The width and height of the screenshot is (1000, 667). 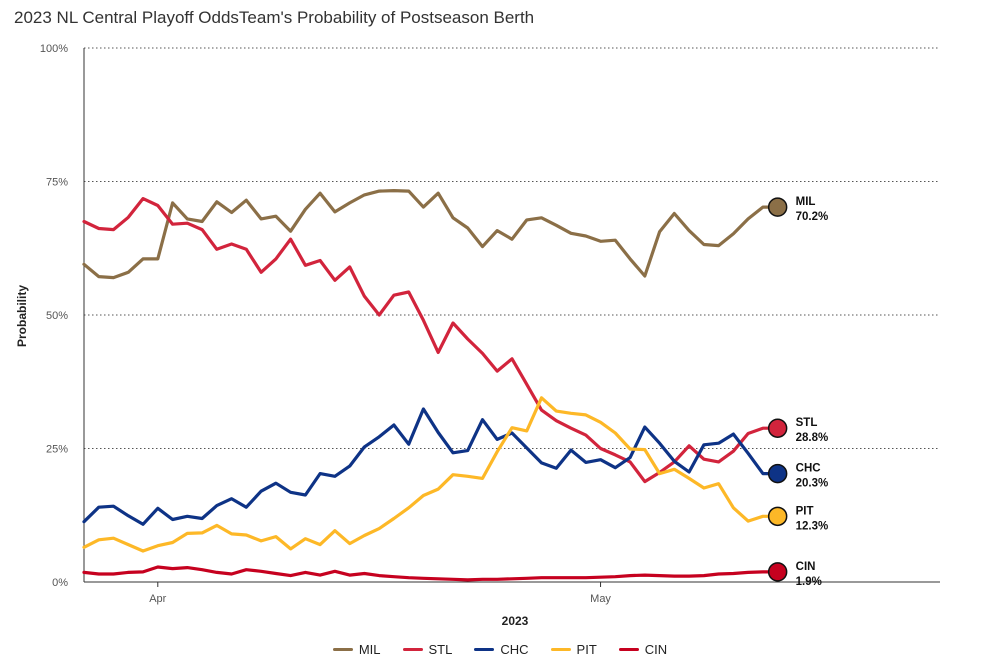 I want to click on end-label-cin: CIN, so click(x=806, y=567).